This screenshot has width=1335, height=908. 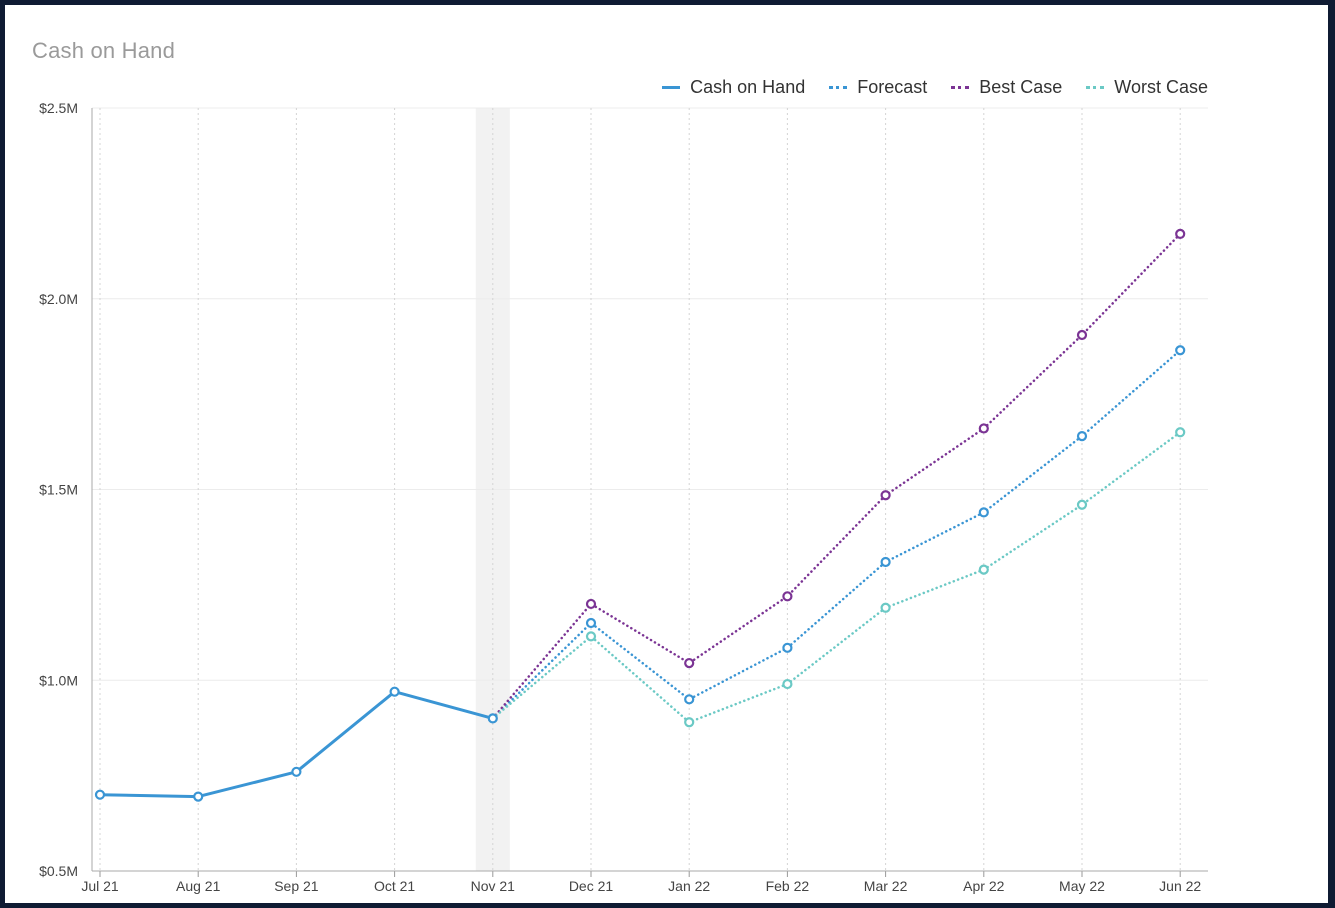 What do you see at coordinates (58, 108) in the screenshot?
I see `y-tick-label: $2.5M` at bounding box center [58, 108].